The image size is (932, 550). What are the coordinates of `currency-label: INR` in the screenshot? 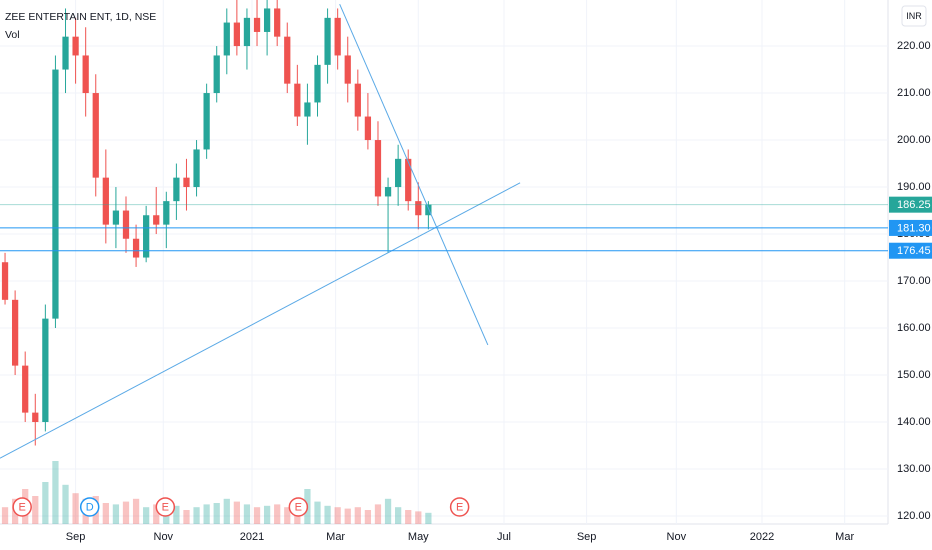 It's located at (914, 16).